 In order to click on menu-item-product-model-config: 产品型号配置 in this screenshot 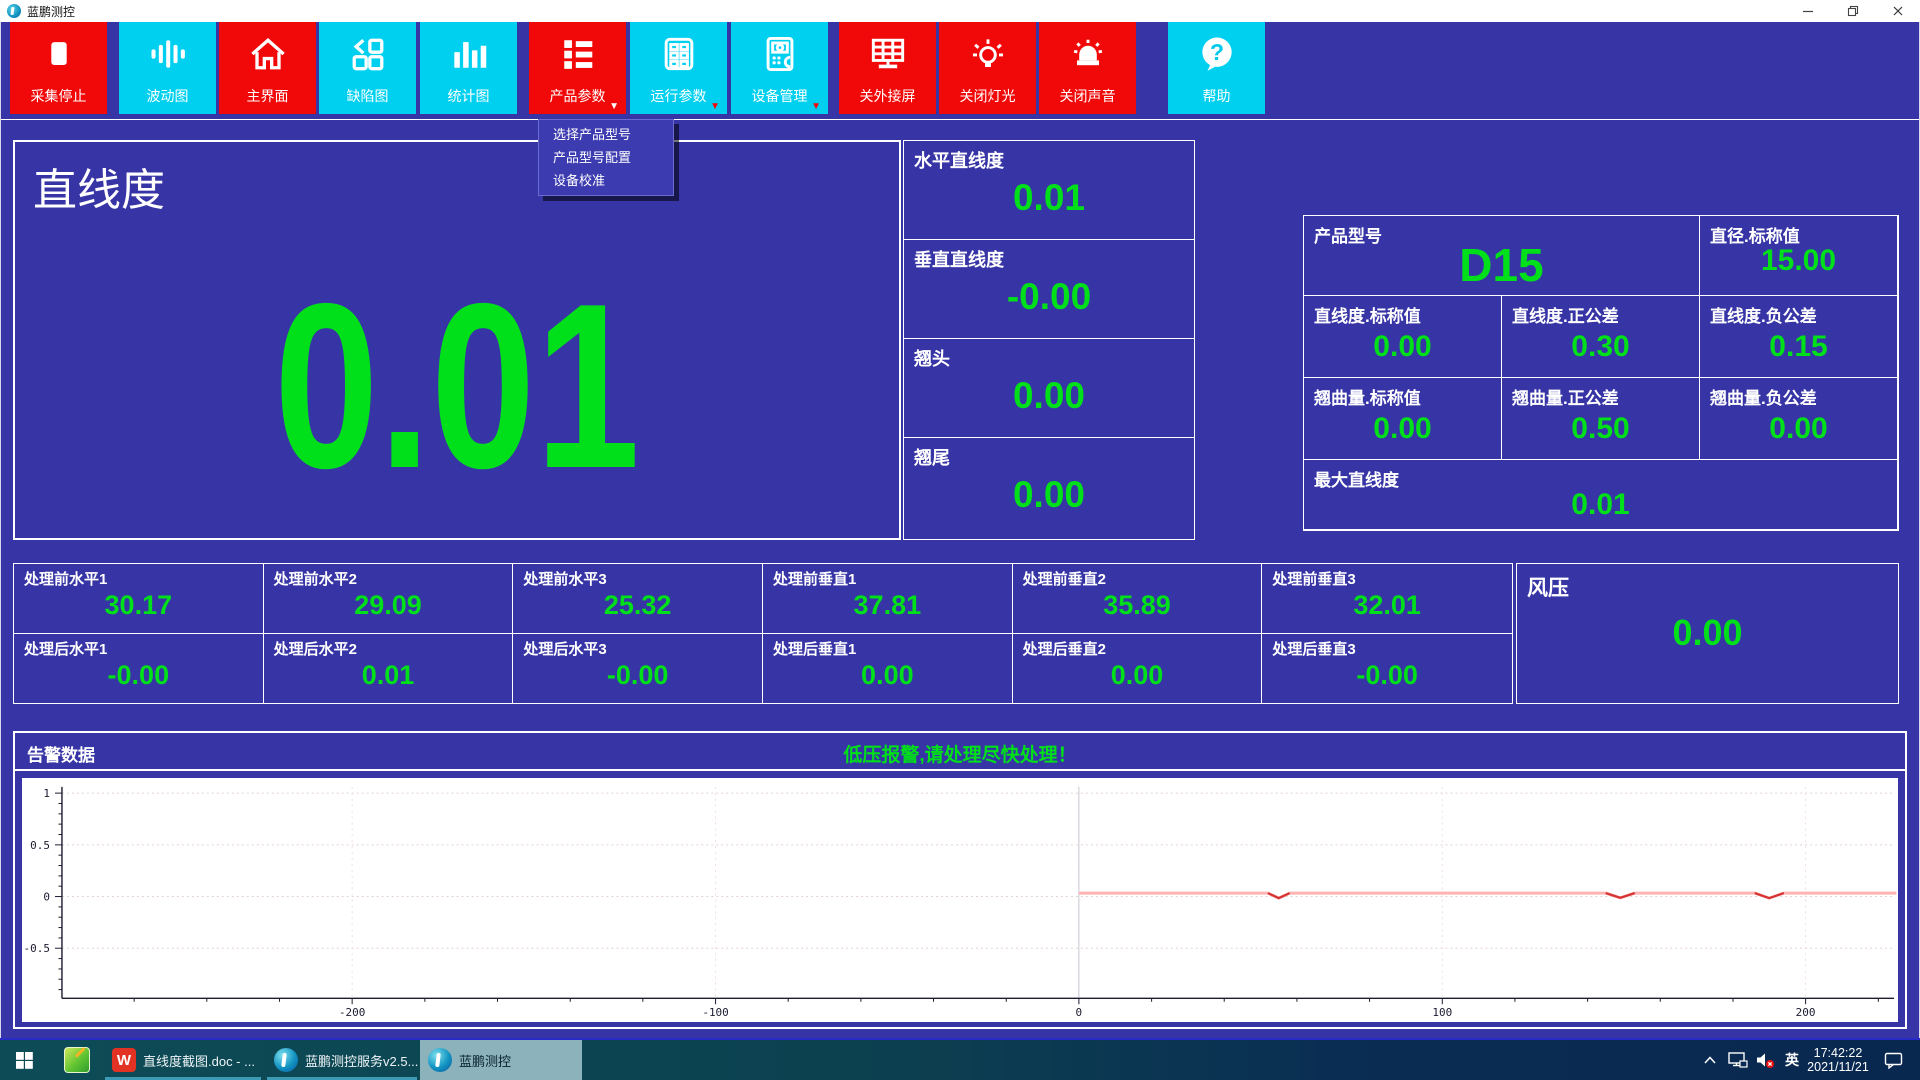, I will do `click(592, 157)`.